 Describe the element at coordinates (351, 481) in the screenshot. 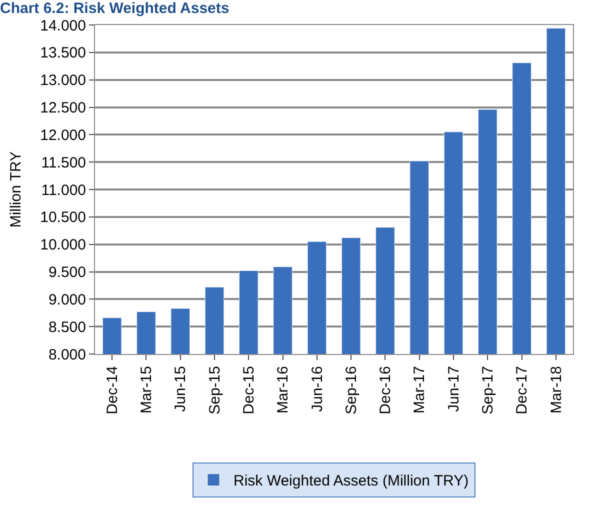

I see `legend-label: Risk Weighted Assets (Million TRY)` at that location.